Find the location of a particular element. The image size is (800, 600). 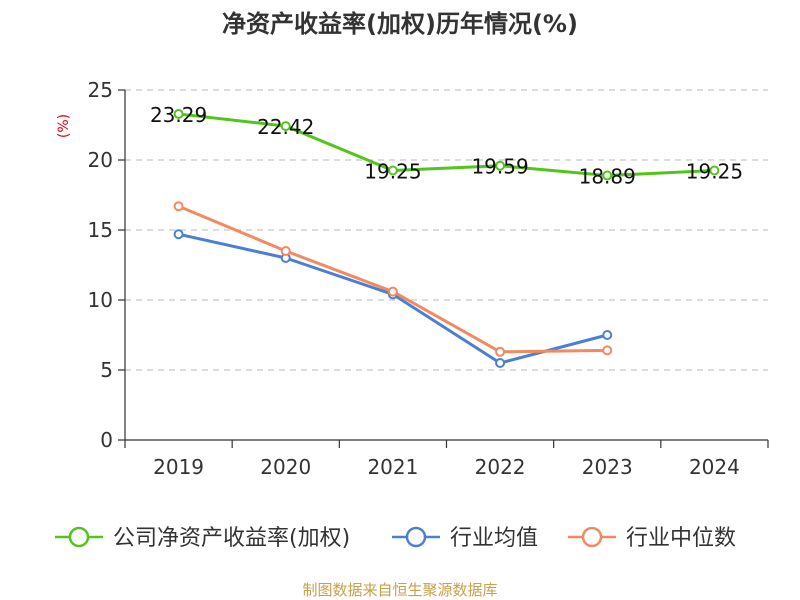

data-labels: 23.29 22.42 19.25 19.59 18.89 19.25 is located at coordinates (446, 146).